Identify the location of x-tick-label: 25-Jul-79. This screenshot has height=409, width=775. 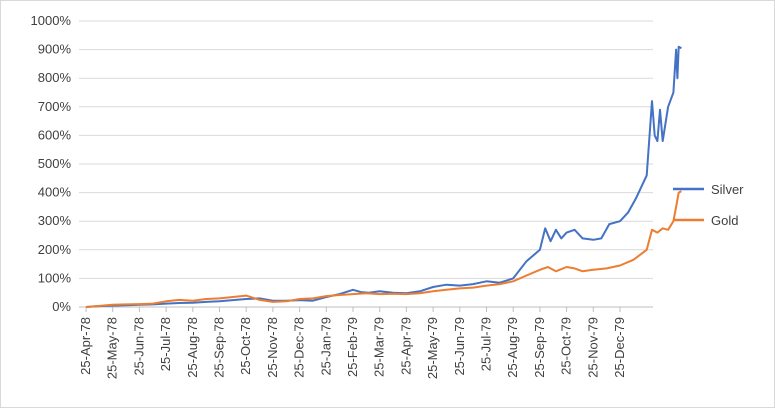
(486, 344).